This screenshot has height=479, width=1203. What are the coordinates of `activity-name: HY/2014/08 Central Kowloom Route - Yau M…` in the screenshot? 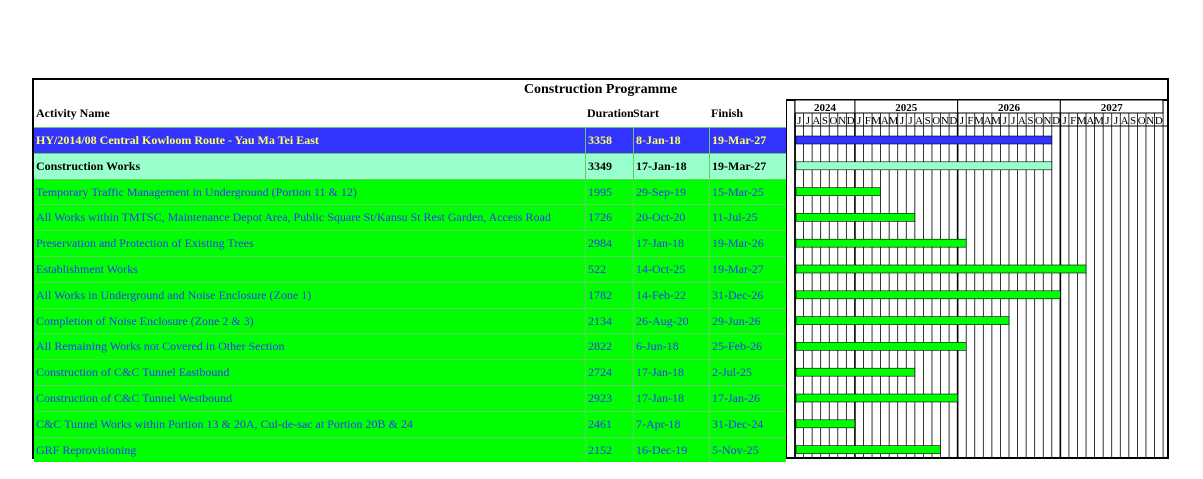 It's located at (177, 140).